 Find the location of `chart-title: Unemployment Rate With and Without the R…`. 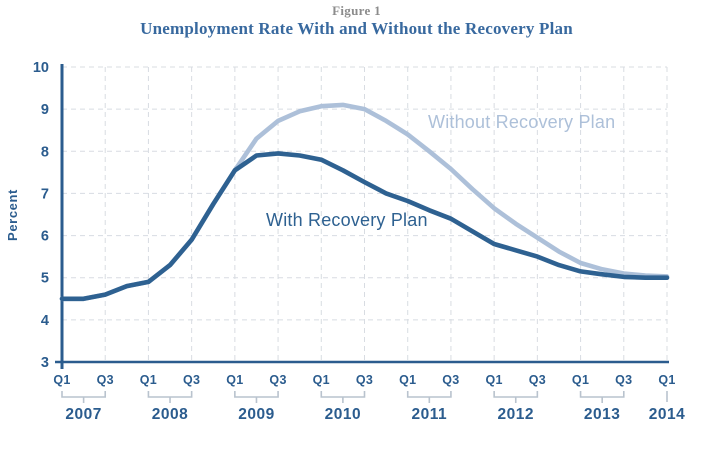

chart-title: Unemployment Rate With and Without the R… is located at coordinates (356, 28).